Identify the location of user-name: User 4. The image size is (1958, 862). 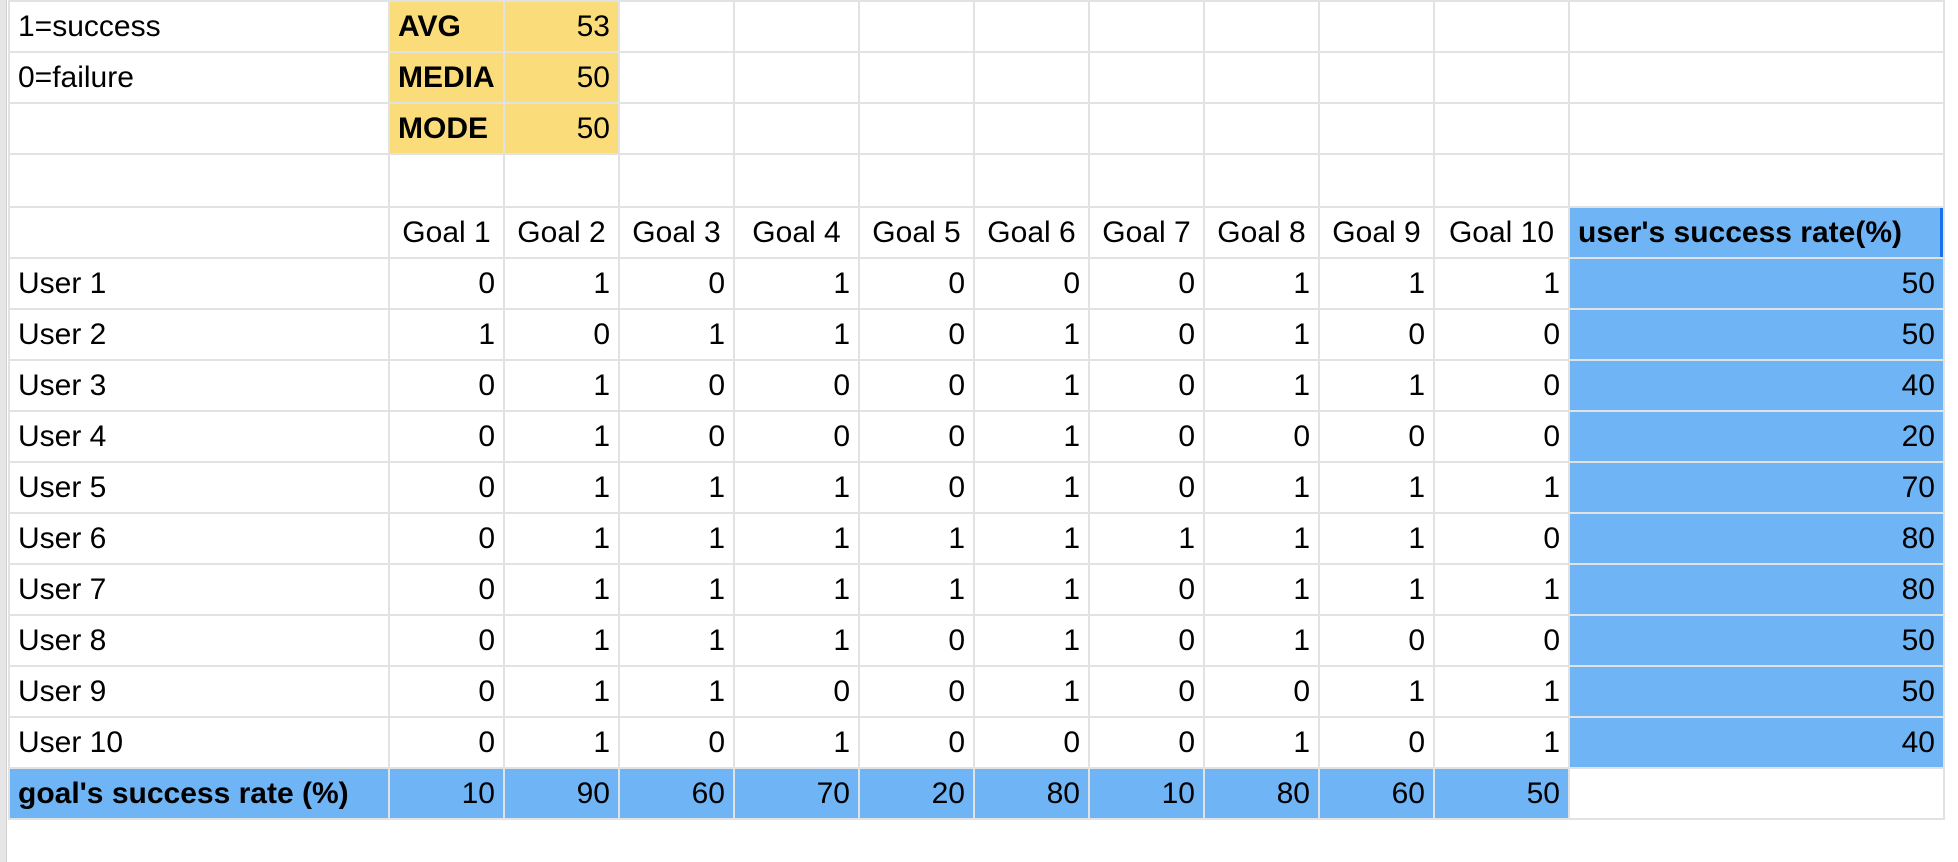
(199, 436).